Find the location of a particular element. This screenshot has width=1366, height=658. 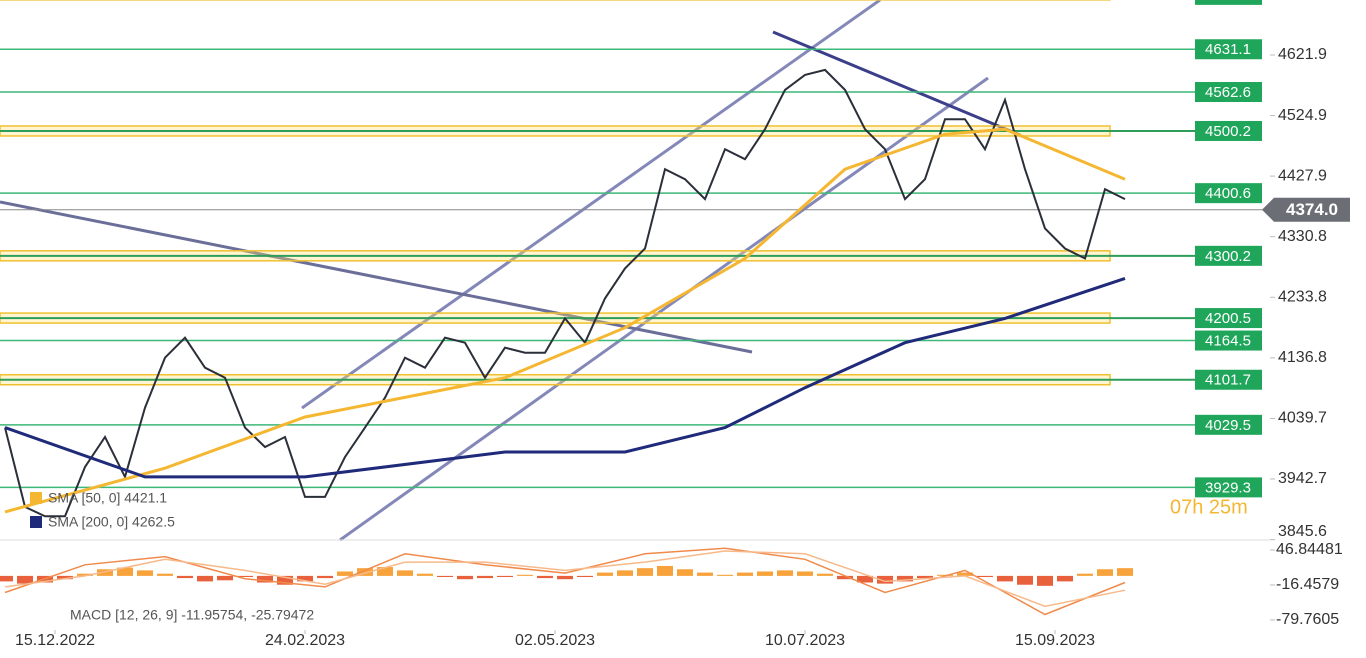

y-tick-label: 3942.7 is located at coordinates (1302, 478).